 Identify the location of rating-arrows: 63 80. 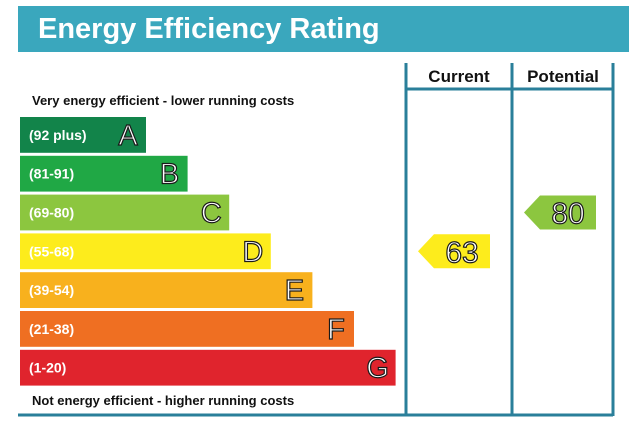
(507, 232).